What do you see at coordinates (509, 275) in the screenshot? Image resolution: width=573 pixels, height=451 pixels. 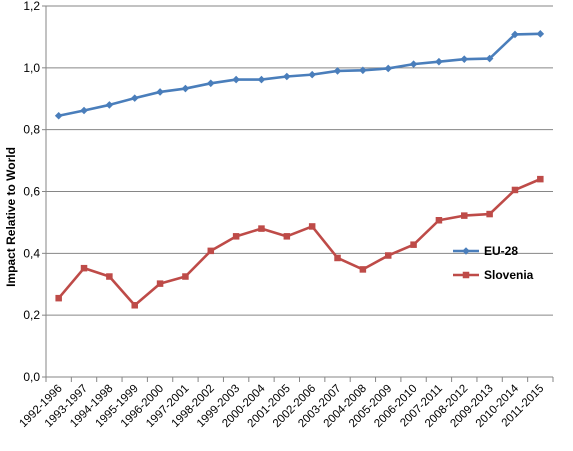 I see `legend-label-slovenia: Slovenia` at bounding box center [509, 275].